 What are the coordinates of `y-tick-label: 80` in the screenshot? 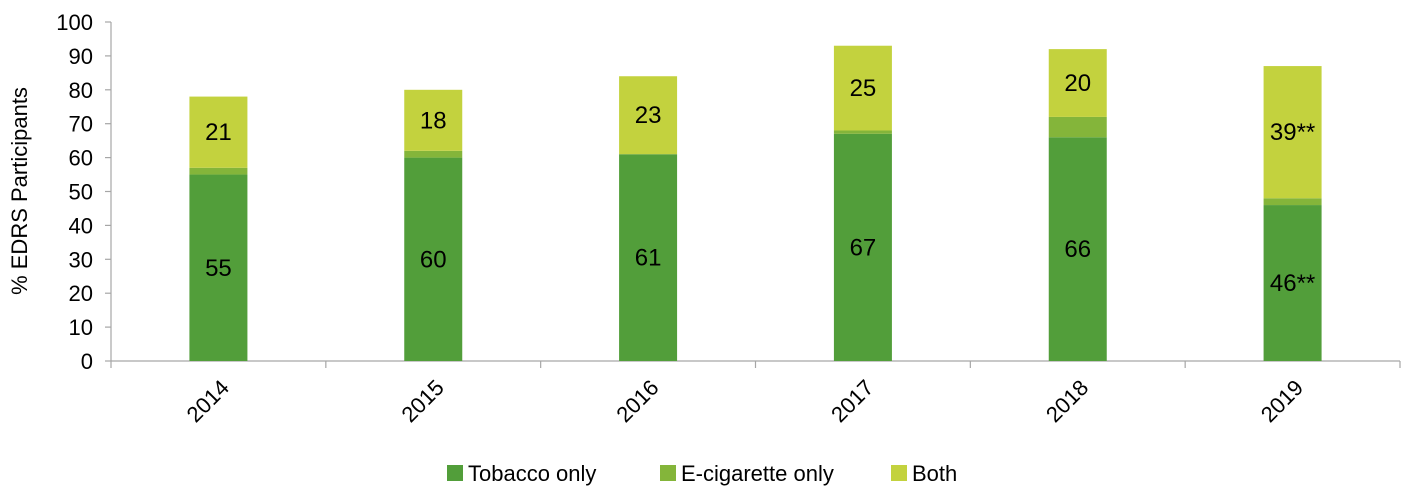 It's located at (81, 90).